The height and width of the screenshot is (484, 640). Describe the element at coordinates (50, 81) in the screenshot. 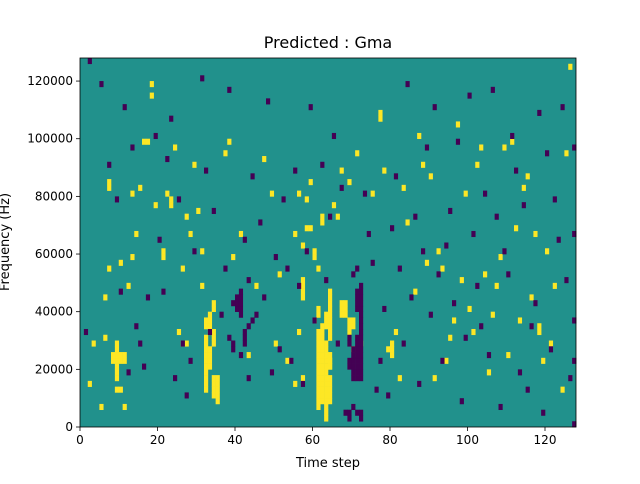

I see `y-tick-label: 120000` at that location.